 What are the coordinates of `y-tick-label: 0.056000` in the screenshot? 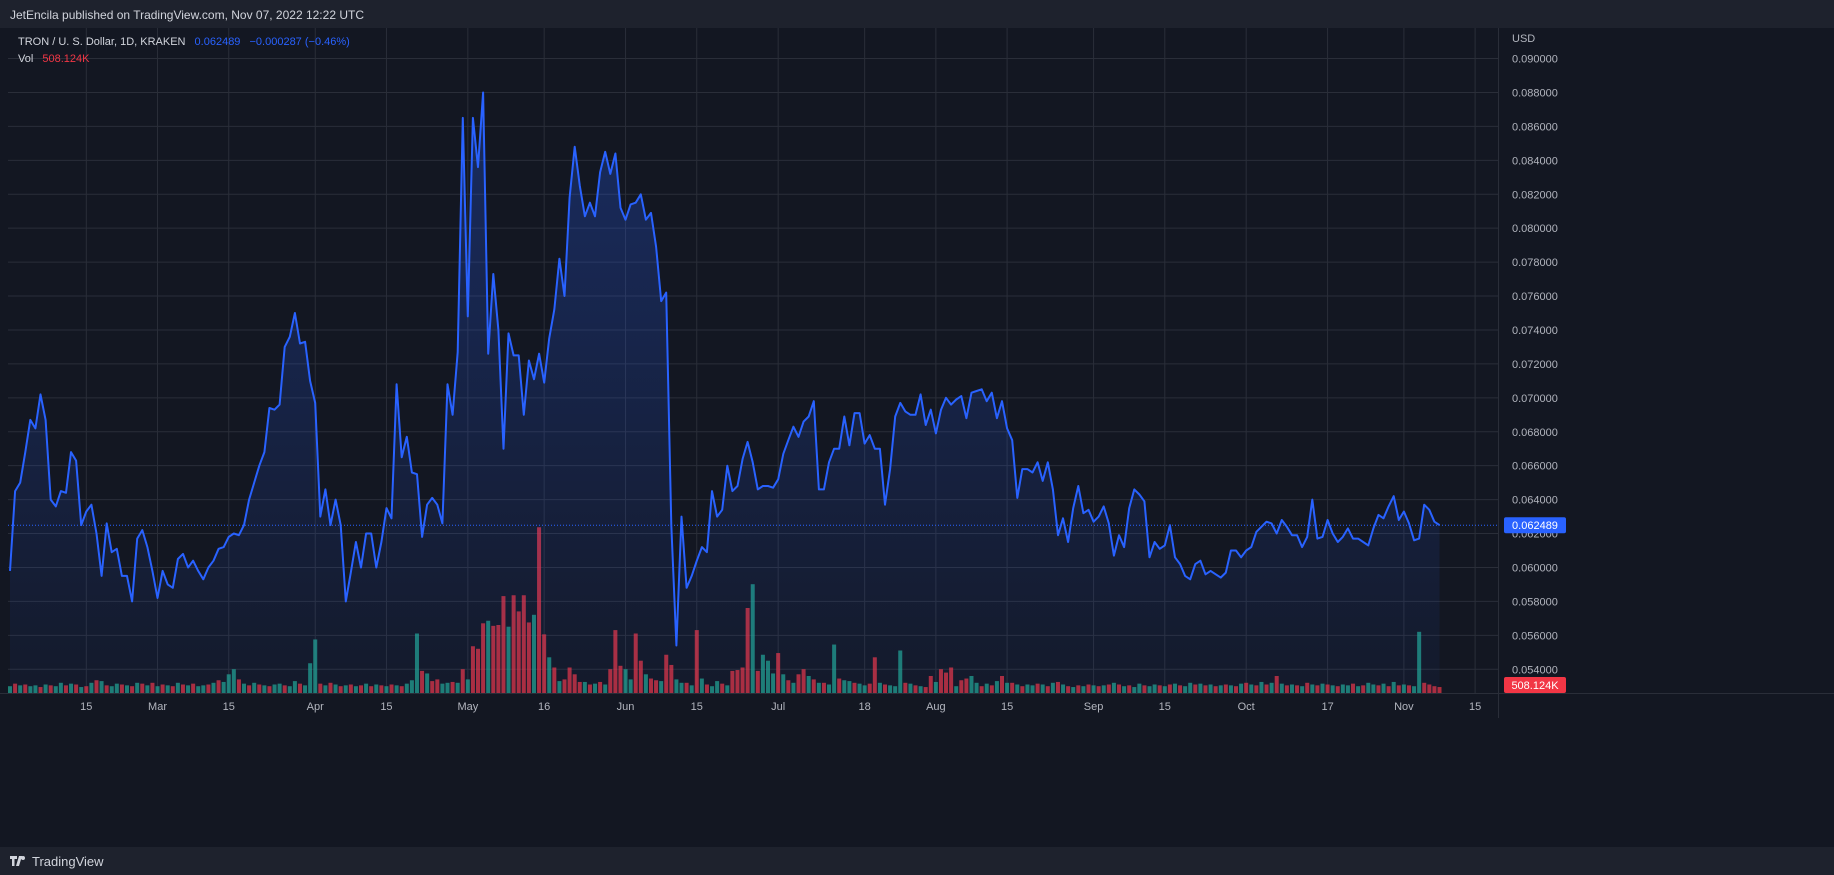 It's located at (1535, 636).